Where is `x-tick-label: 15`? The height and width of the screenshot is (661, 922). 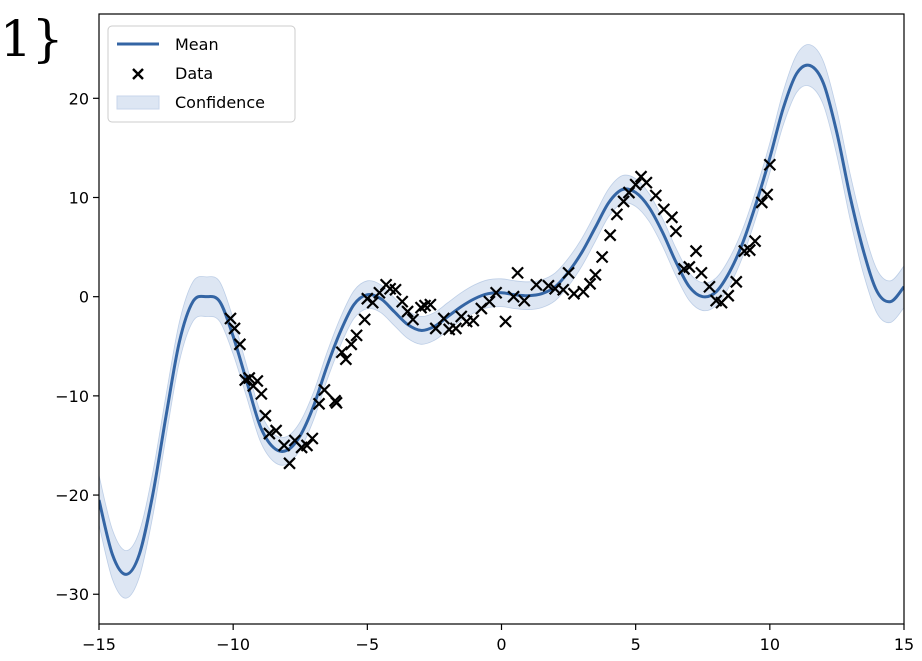
x-tick-label: 15 is located at coordinates (904, 644).